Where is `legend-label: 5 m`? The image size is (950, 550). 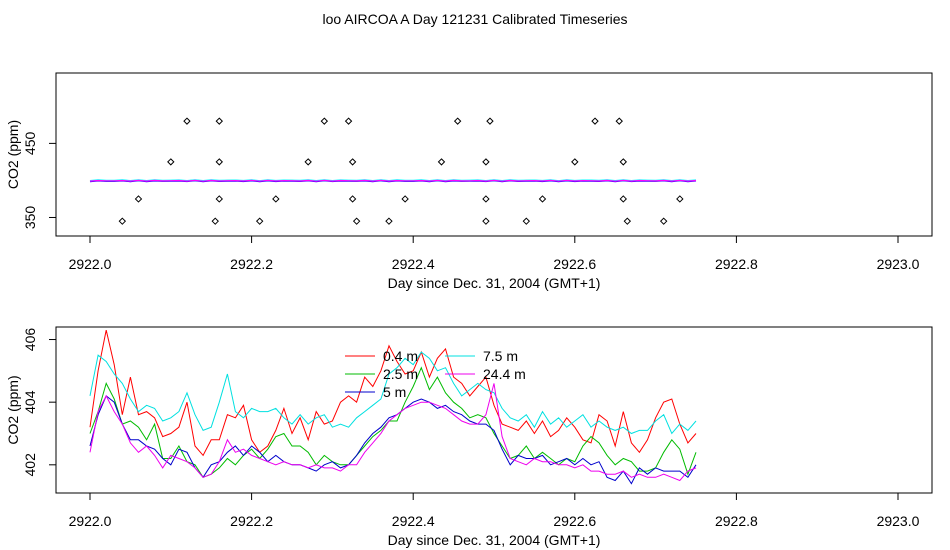 legend-label: 5 m is located at coordinates (394, 392).